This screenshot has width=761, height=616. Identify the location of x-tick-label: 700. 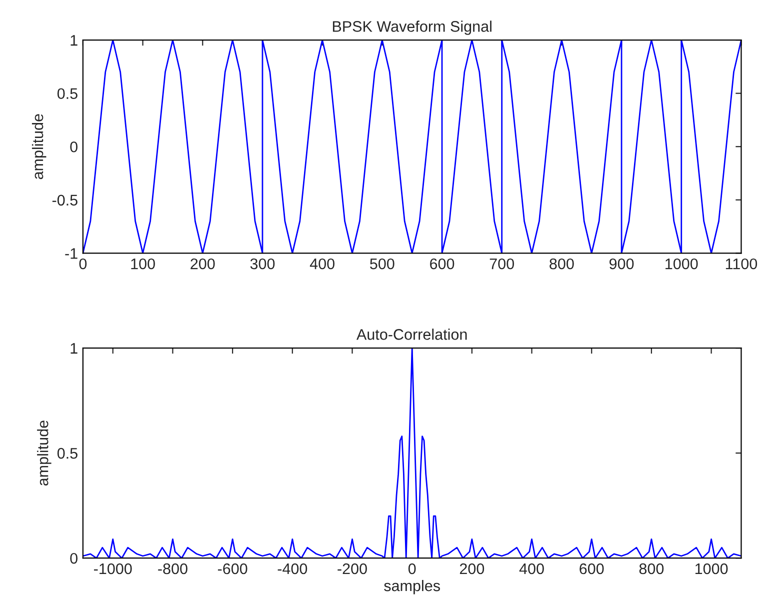
(502, 264).